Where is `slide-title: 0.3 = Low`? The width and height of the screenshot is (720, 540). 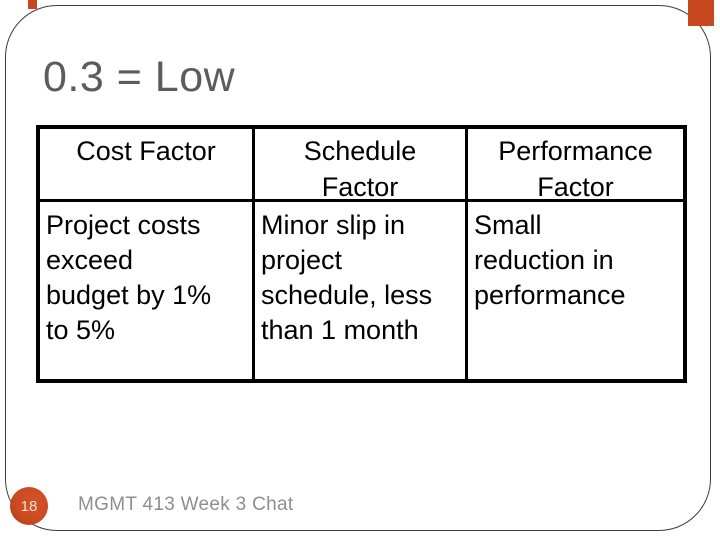 slide-title: 0.3 = Low is located at coordinates (139, 77).